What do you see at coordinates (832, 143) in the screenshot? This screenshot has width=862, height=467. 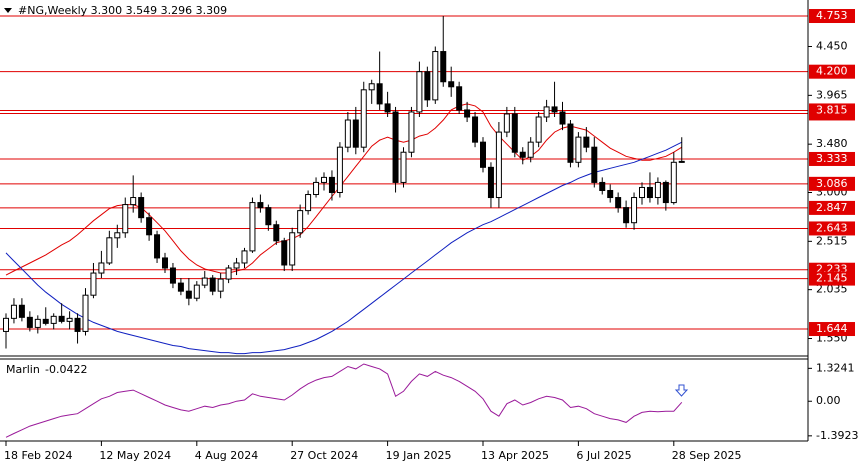 I see `y-tick-label: 3.480` at bounding box center [832, 143].